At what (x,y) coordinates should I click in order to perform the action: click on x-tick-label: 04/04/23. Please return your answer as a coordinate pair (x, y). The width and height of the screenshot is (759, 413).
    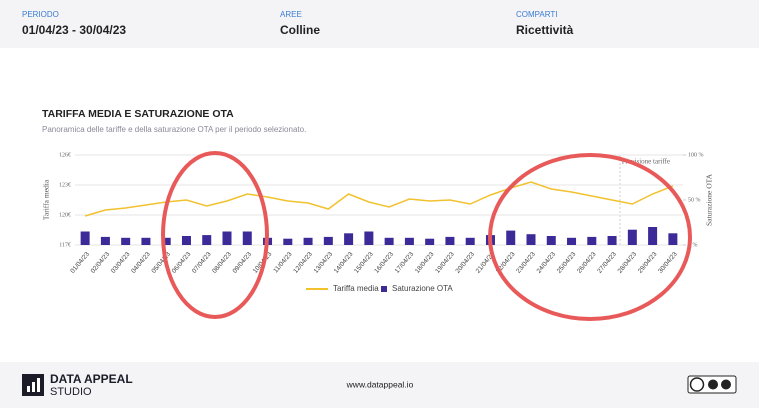
    Looking at the image, I should click on (141, 263).